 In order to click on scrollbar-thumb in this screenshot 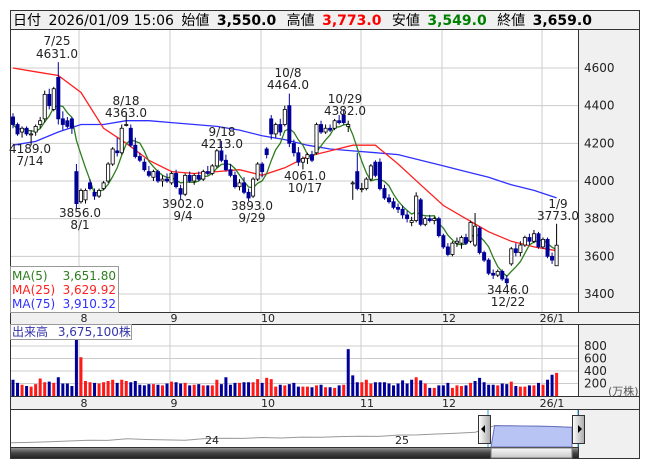, I will do `click(531, 453)`.